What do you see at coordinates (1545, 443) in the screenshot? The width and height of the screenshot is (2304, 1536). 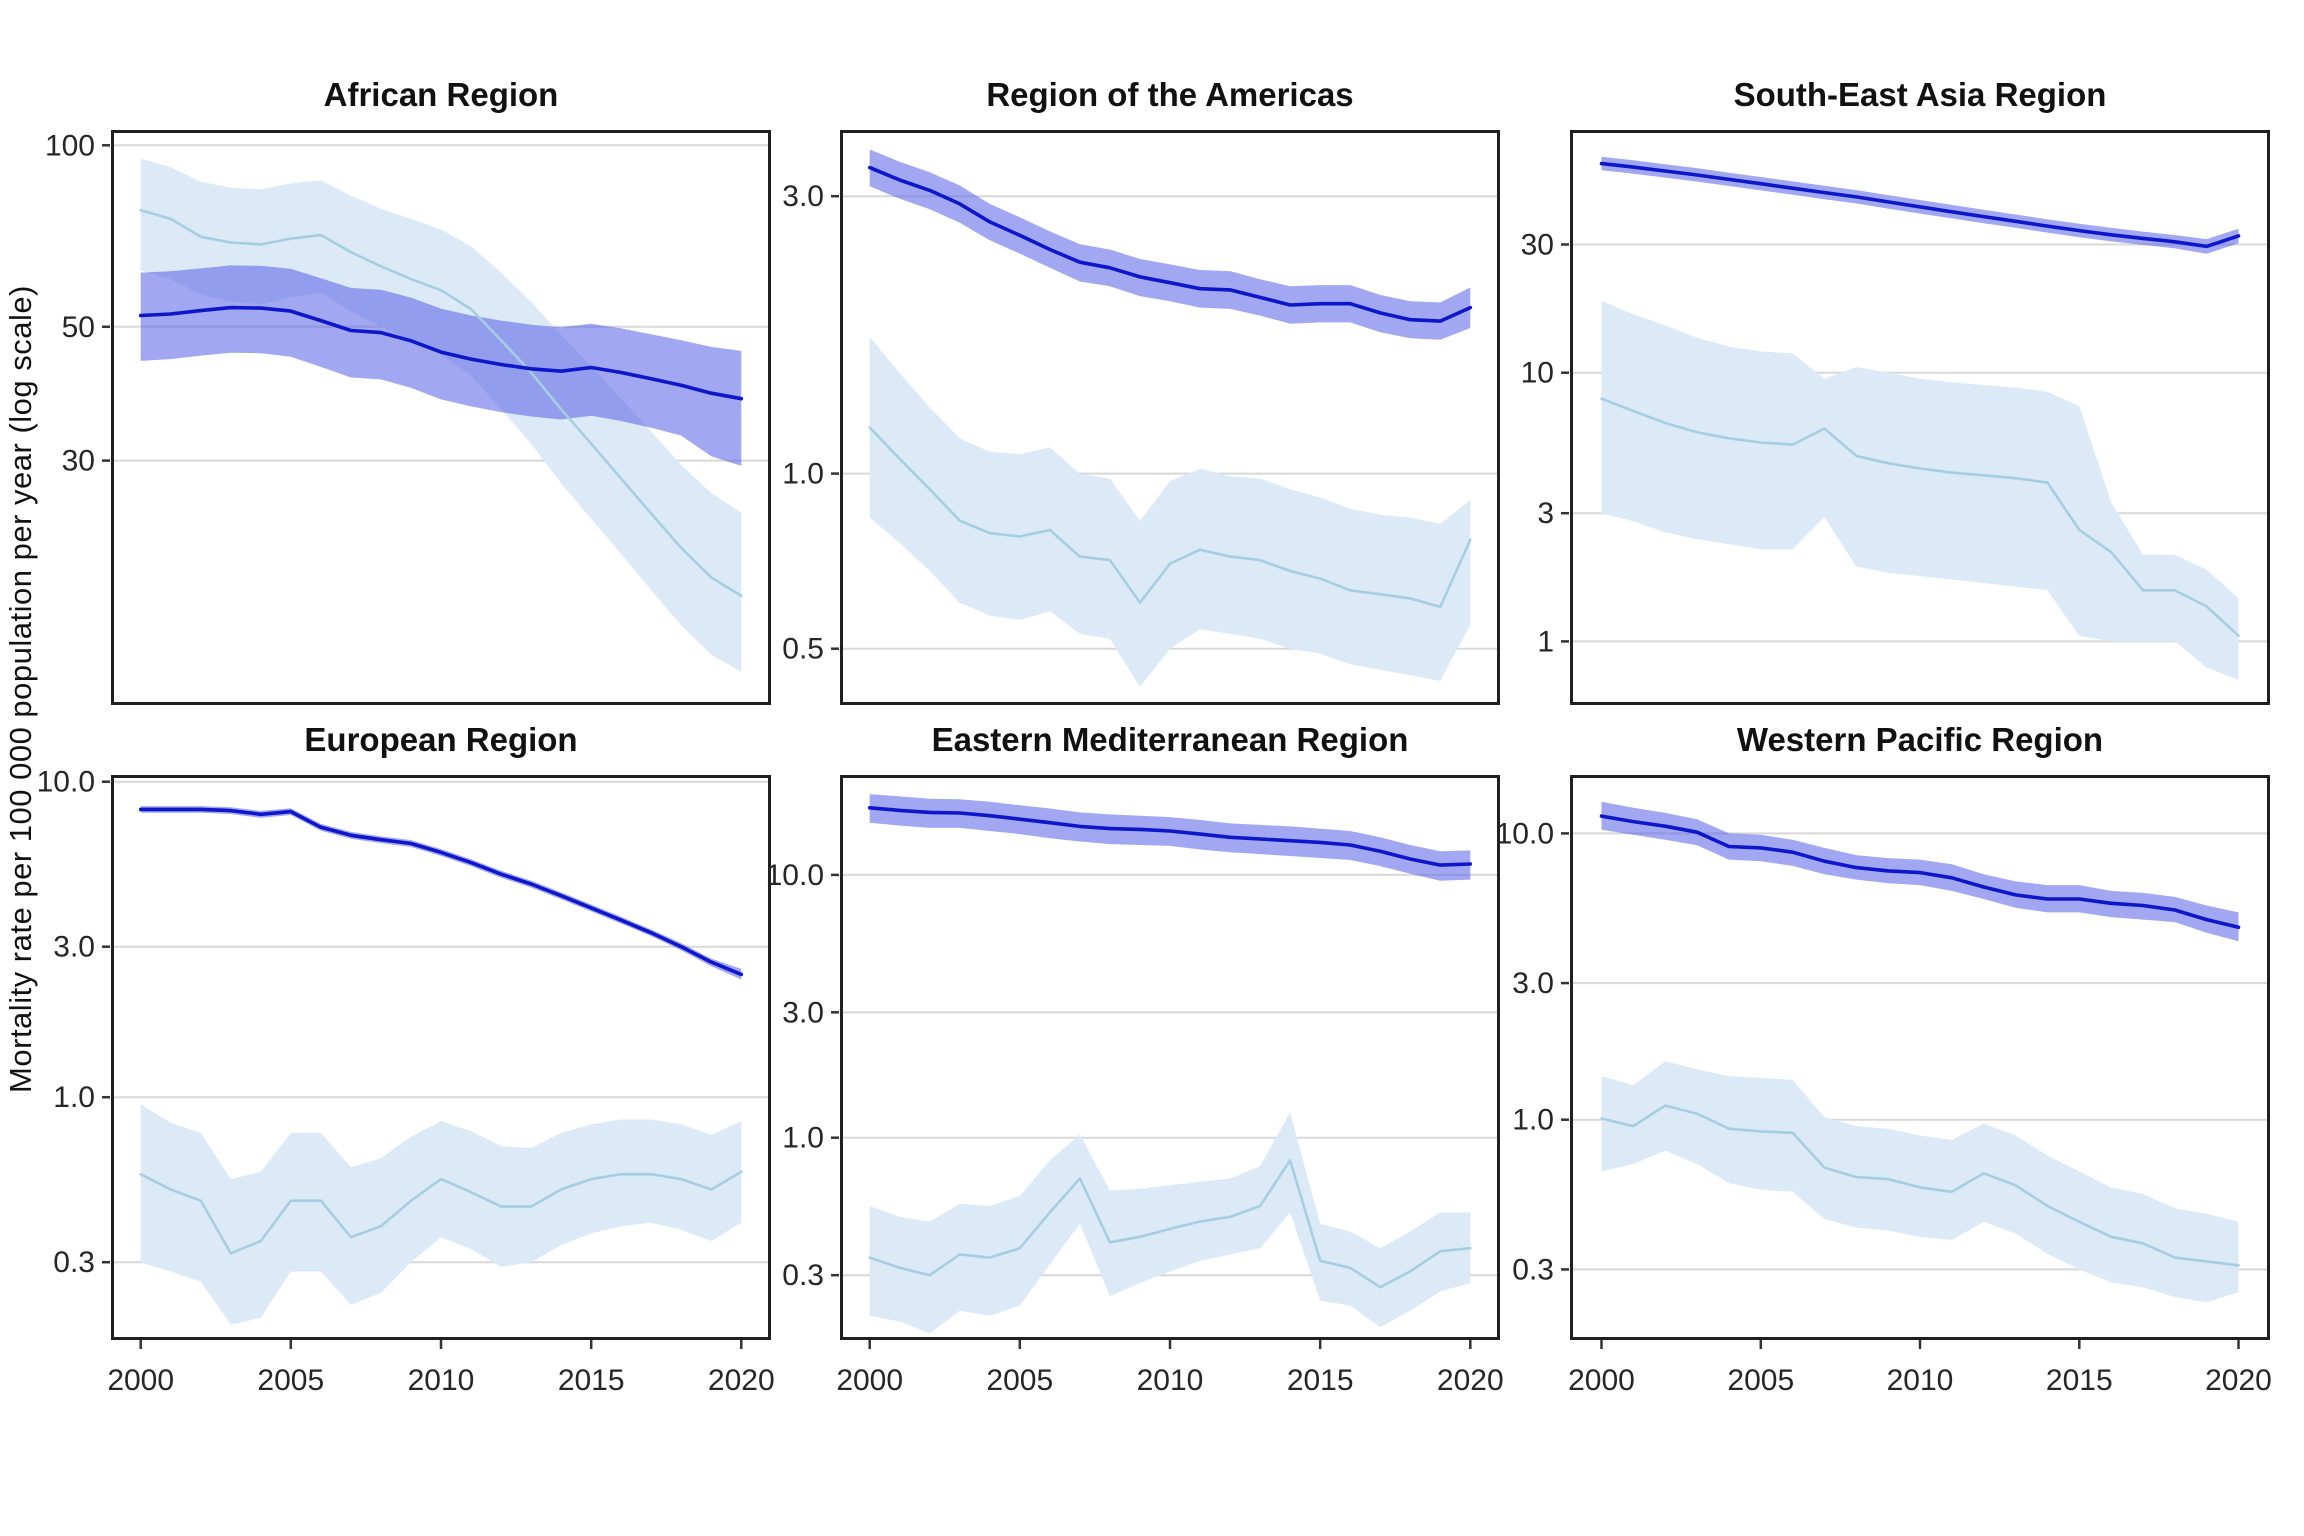 I see `y-axis-ticks: 30 10 3 1` at bounding box center [1545, 443].